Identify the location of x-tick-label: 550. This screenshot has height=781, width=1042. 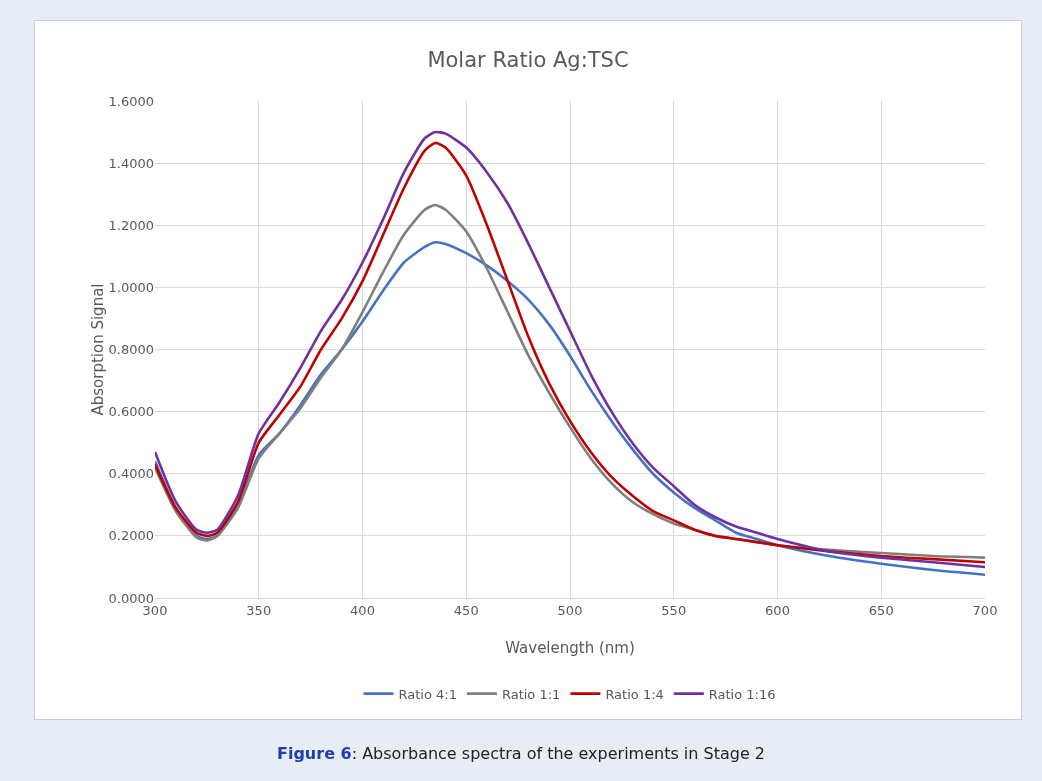
(674, 610).